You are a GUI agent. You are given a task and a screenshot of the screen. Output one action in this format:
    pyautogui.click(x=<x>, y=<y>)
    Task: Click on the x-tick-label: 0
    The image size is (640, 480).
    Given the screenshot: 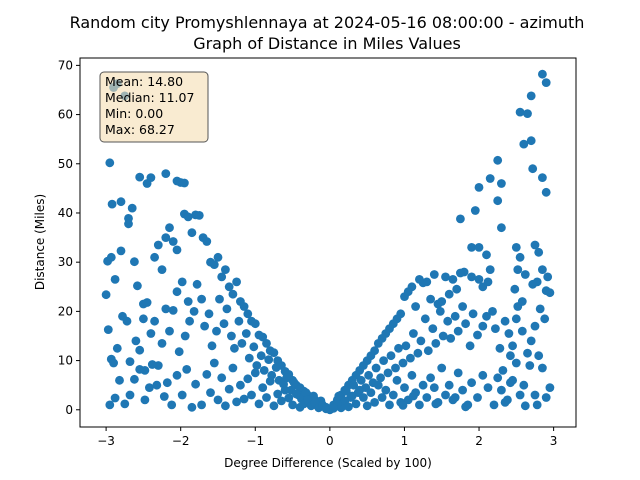 What is the action you would take?
    pyautogui.click(x=330, y=441)
    